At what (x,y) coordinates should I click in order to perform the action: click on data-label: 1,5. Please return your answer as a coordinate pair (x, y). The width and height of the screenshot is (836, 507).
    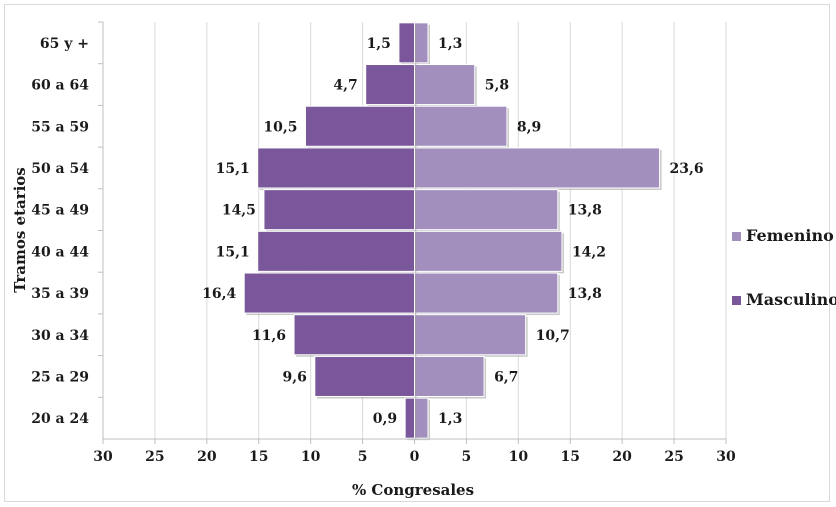
    Looking at the image, I should click on (379, 44).